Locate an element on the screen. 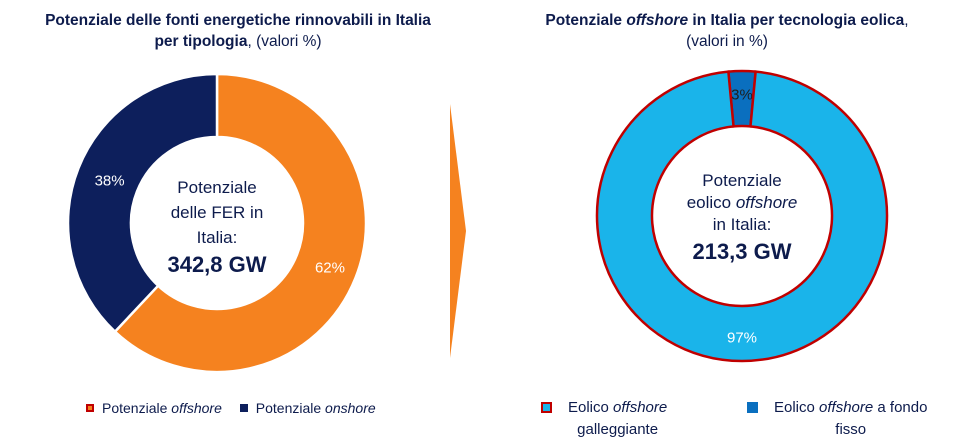  data-label-galleggiante: 97% is located at coordinates (742, 338).